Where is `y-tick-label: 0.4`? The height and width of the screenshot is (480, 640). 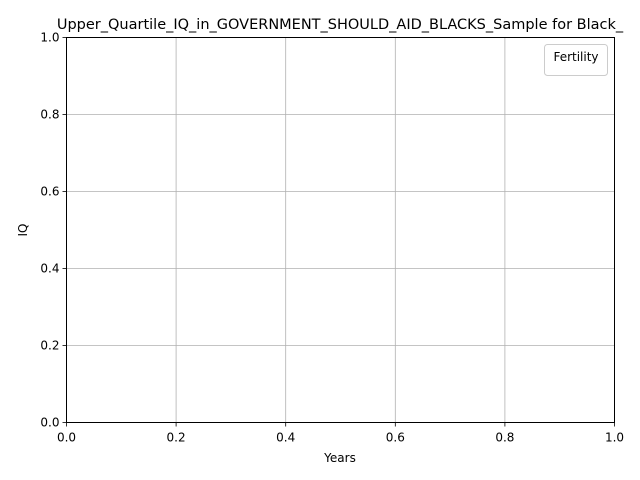
y-tick-label: 0.4 is located at coordinates (49, 269).